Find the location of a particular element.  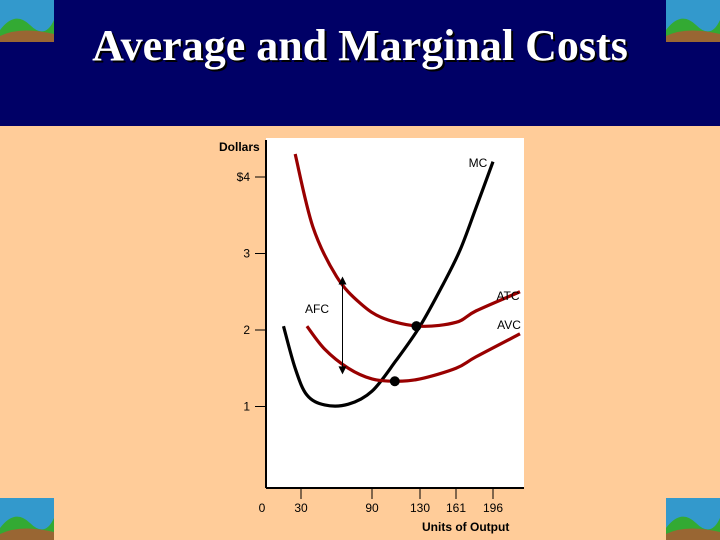

x-tick-label: 90 is located at coordinates (372, 508).